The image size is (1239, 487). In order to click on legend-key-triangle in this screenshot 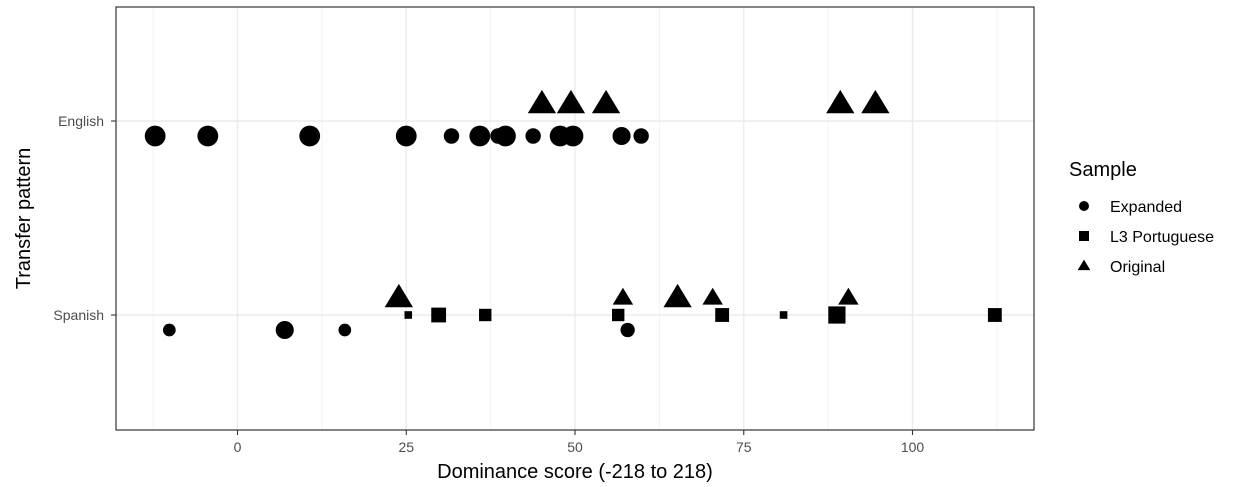, I will do `click(1084, 265)`.